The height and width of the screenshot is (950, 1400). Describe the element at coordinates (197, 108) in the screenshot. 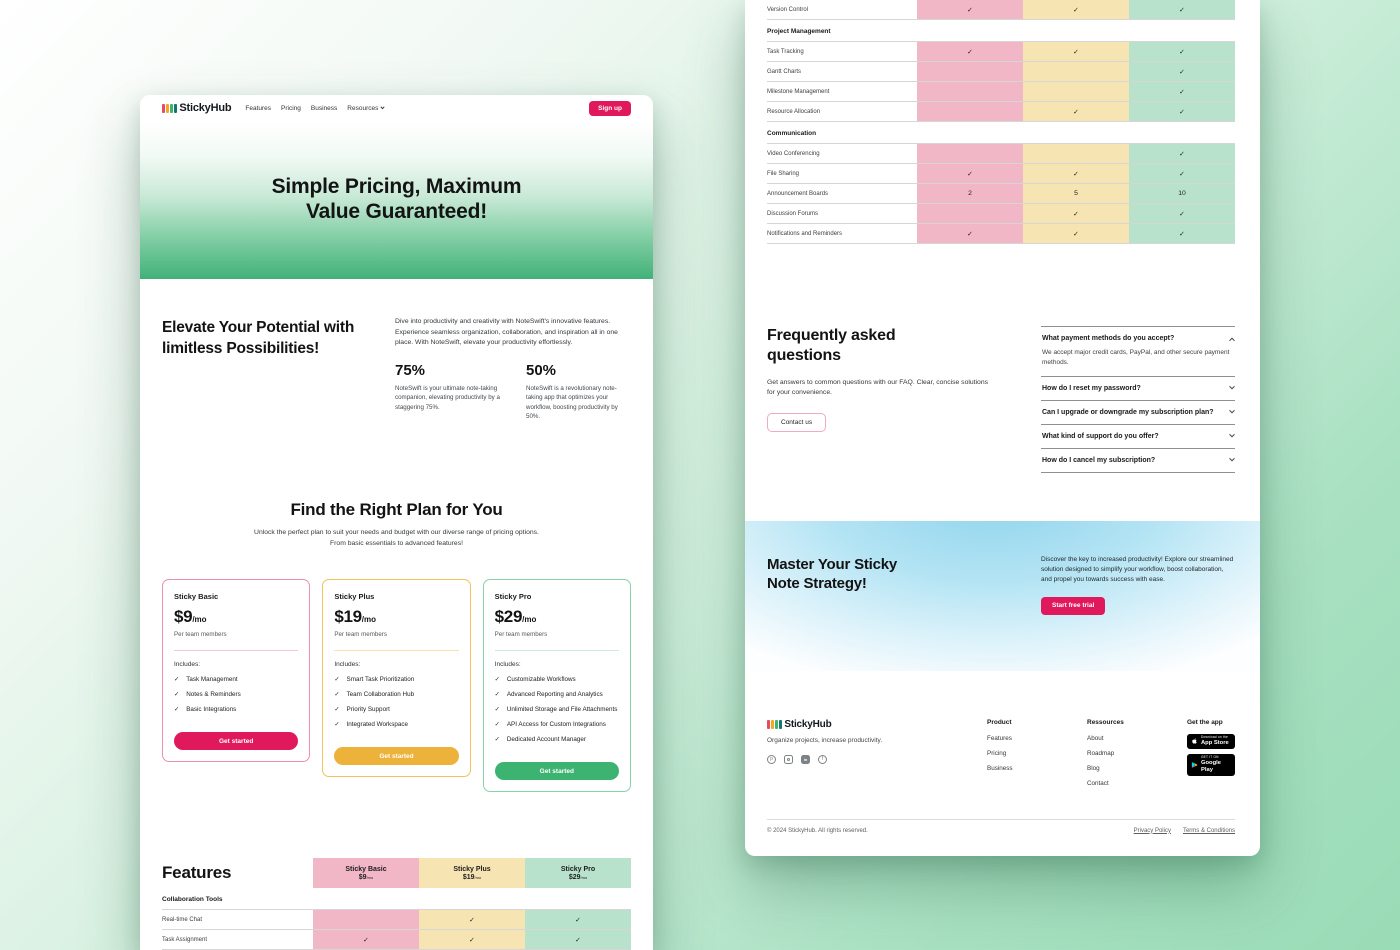

I see `stickyhub-logo: StickyHub` at that location.